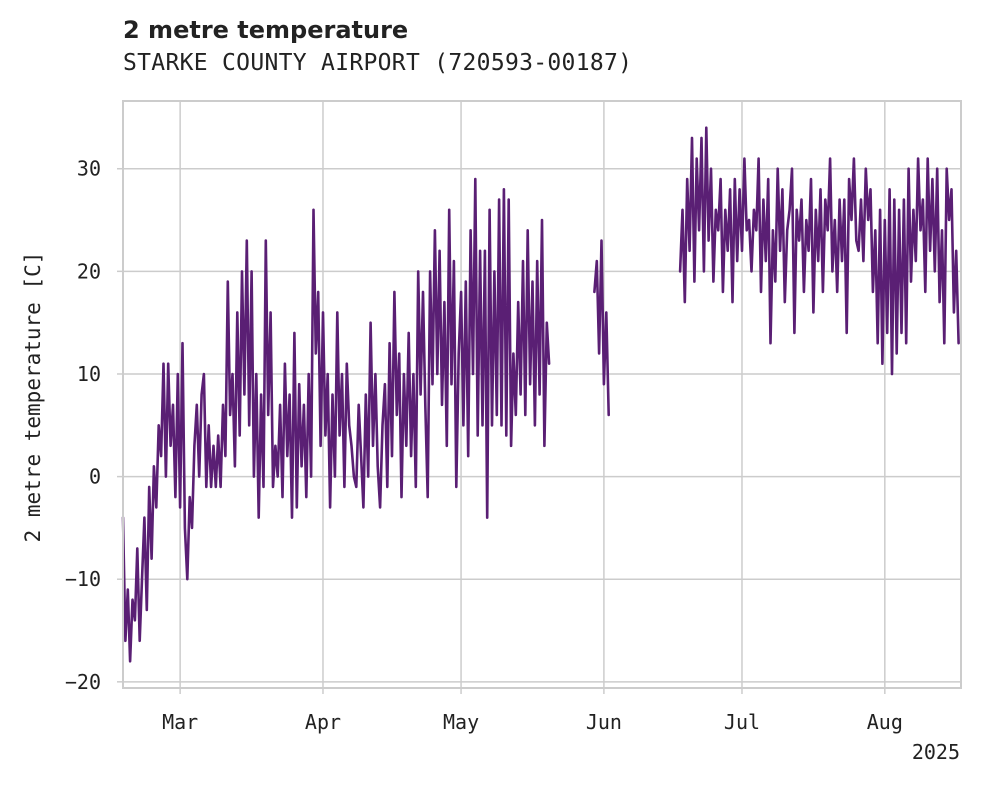 The height and width of the screenshot is (785, 981). What do you see at coordinates (33, 397) in the screenshot?
I see `y-axis-label: 2 metre temperature [C]` at bounding box center [33, 397].